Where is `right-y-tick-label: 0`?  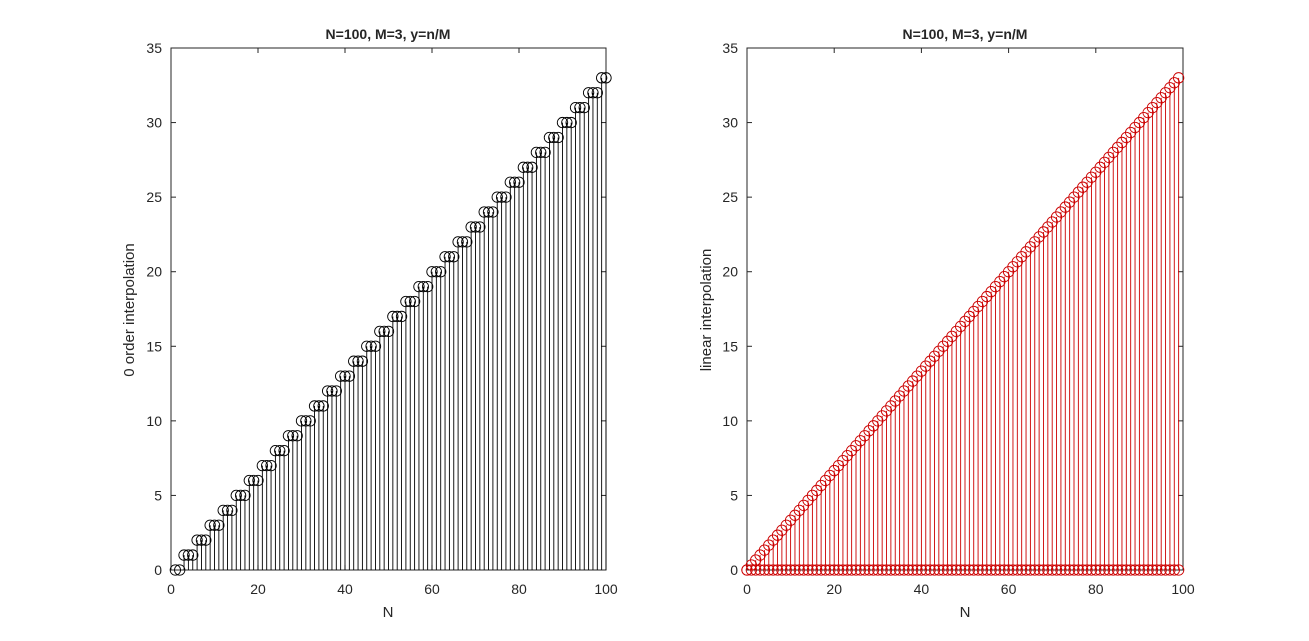
right-y-tick-label: 0 is located at coordinates (734, 570).